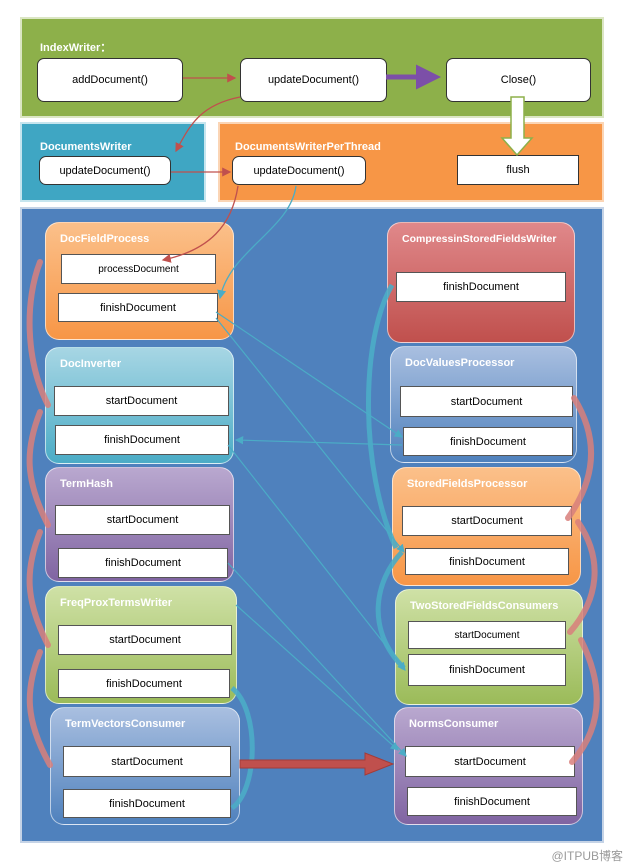 The height and width of the screenshot is (868, 629). I want to click on update-document-box: updateDocument(), so click(313, 80).